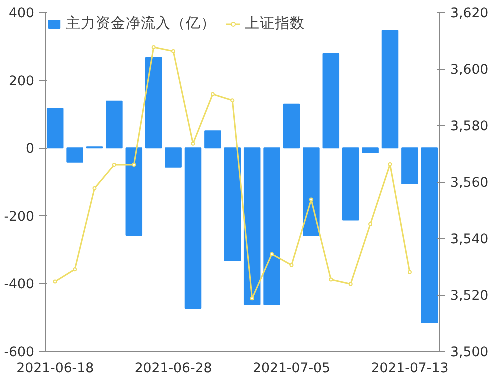 Image resolution: width=499 pixels, height=375 pixels. What do you see at coordinates (22, 14) in the screenshot?
I see `y-tick-label: 400` at bounding box center [22, 14].